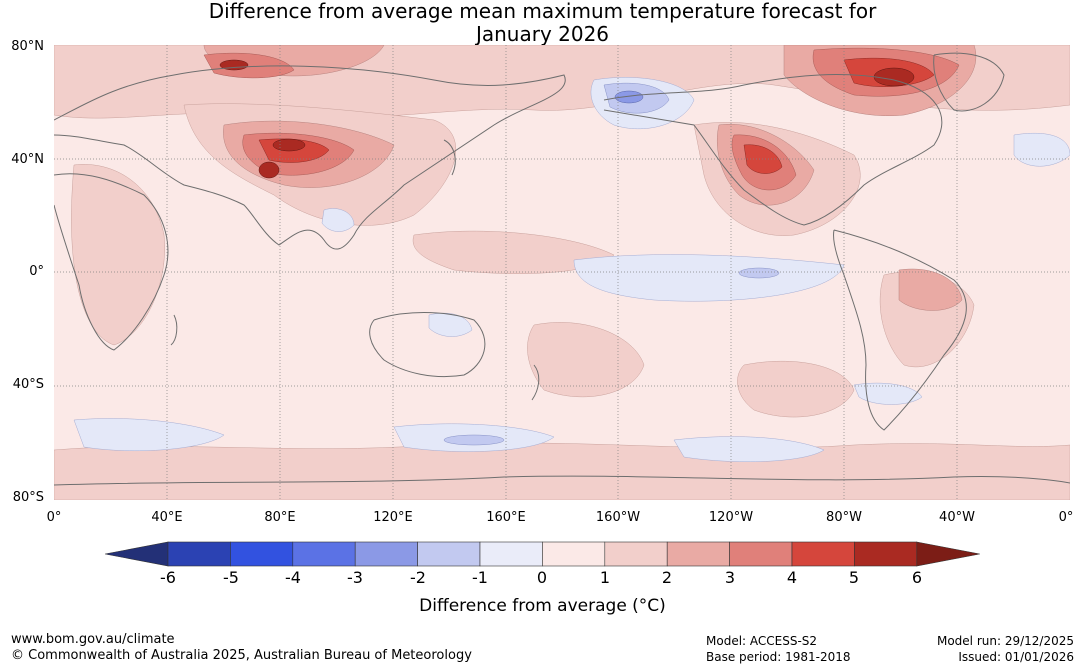 This screenshot has height=667, width=1085. I want to click on colorbar-tick: -5, so click(231, 577).